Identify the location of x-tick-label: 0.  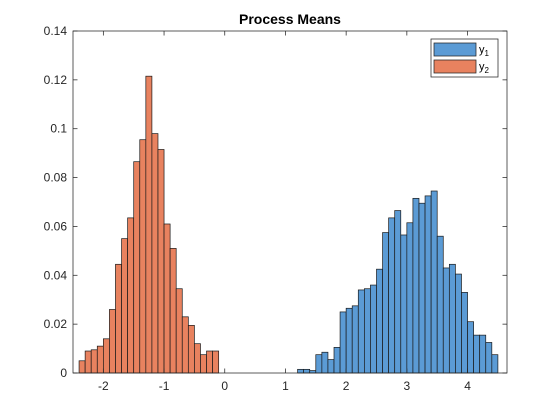
(224, 386).